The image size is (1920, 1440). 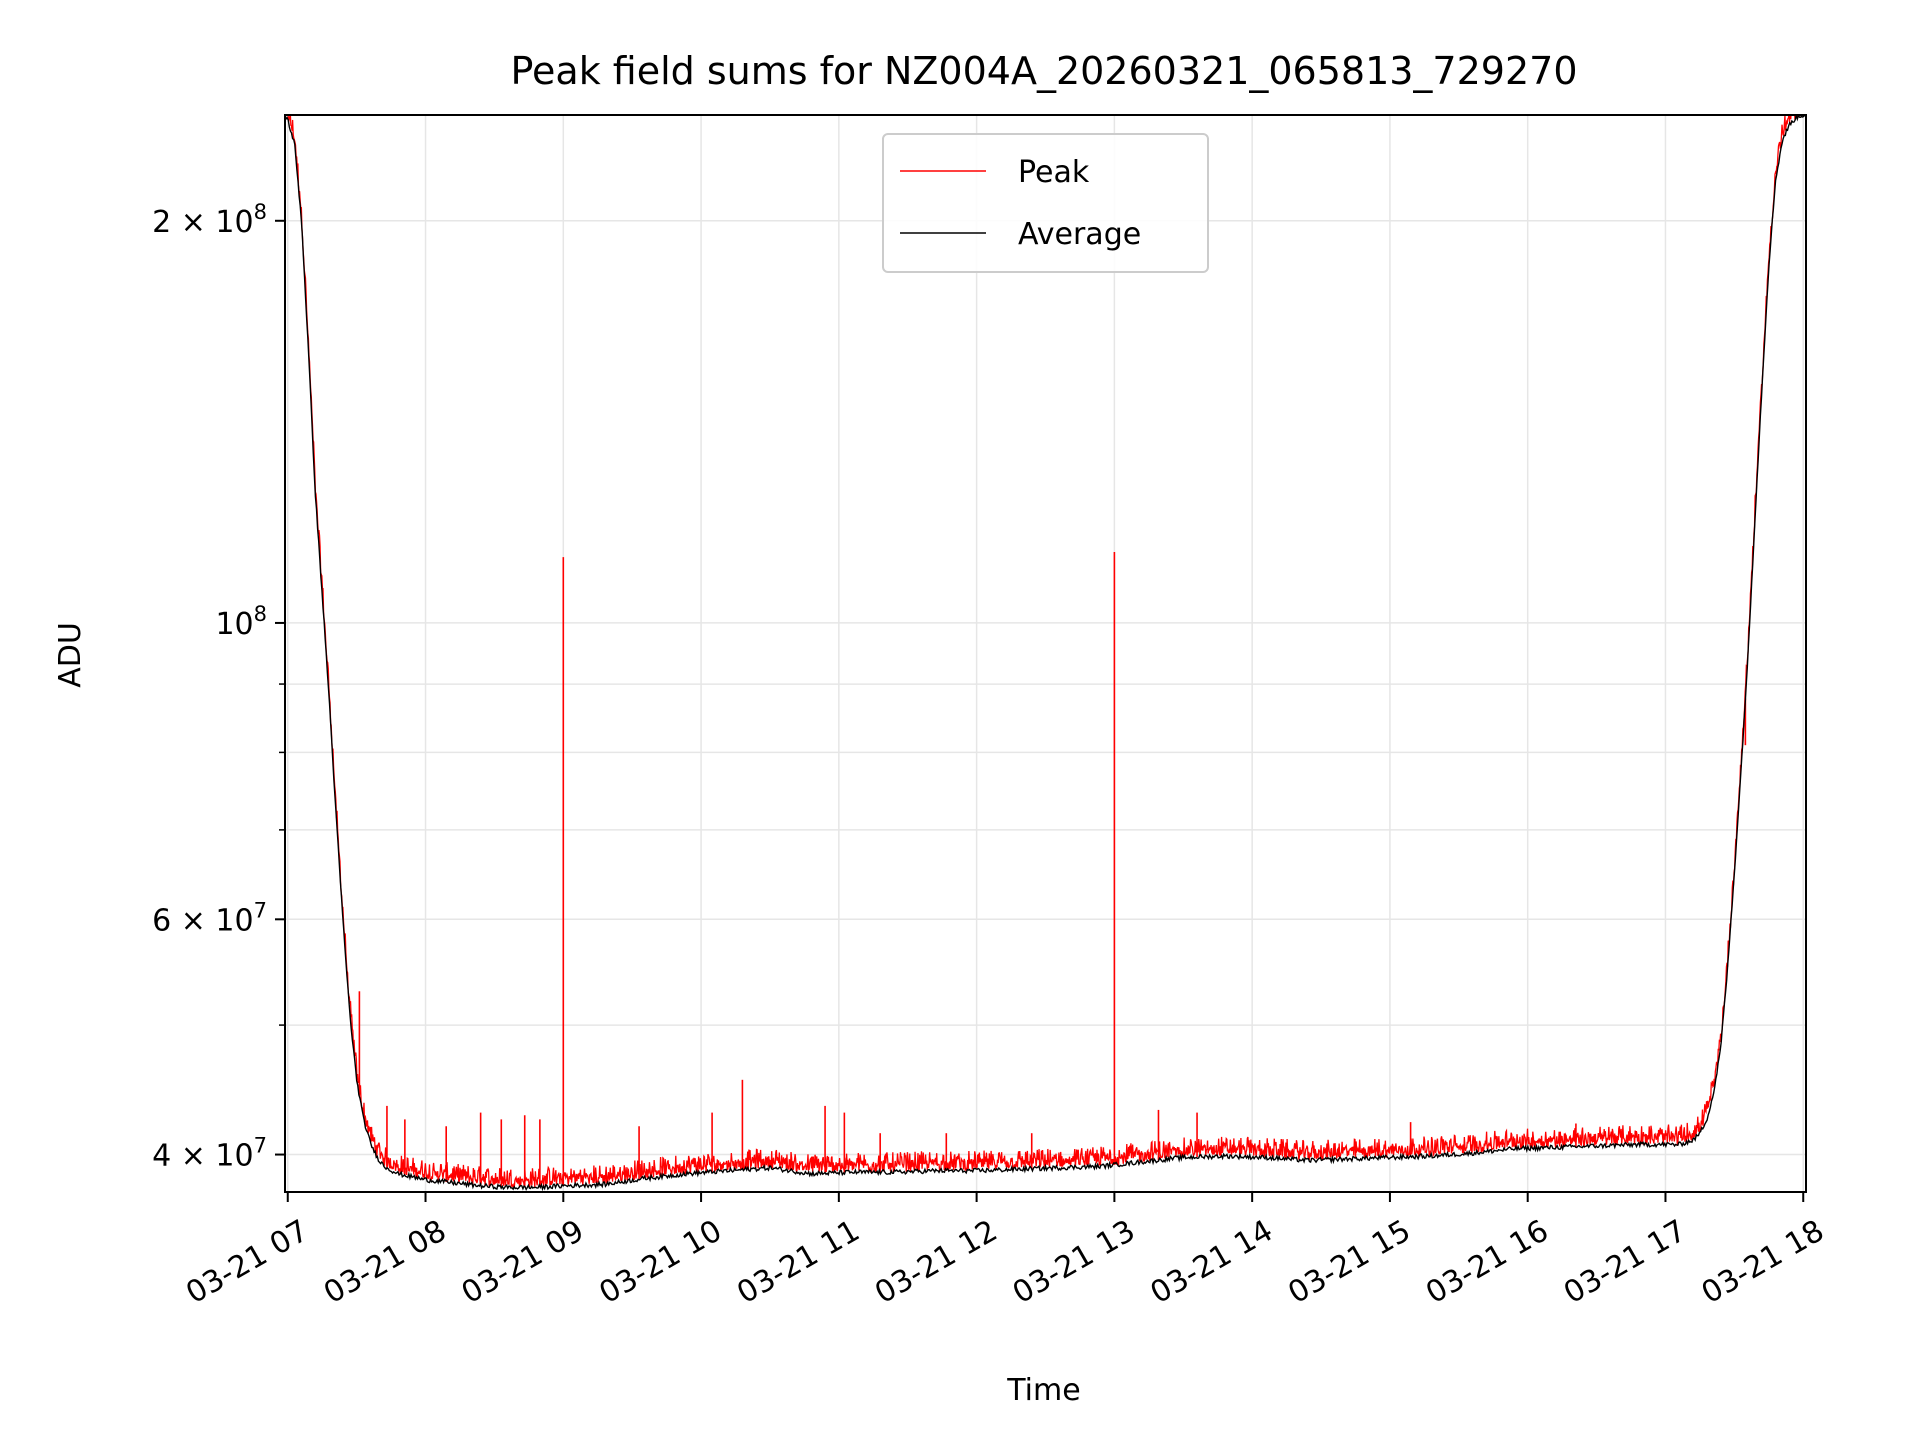 I want to click on y-tick-label: 6 × 107, so click(x=209, y=918).